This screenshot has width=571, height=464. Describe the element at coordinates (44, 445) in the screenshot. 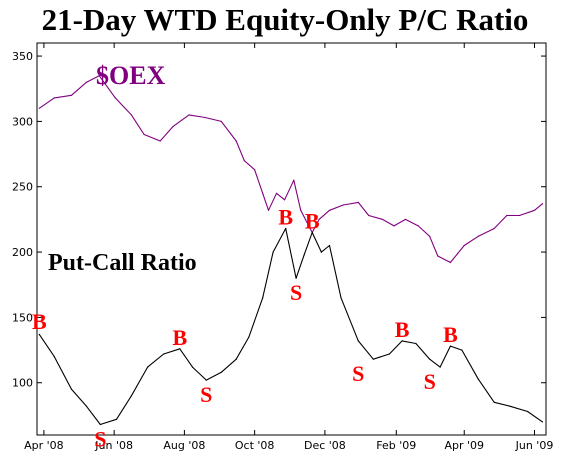

I see `x-tick-label: Apr '08` at that location.